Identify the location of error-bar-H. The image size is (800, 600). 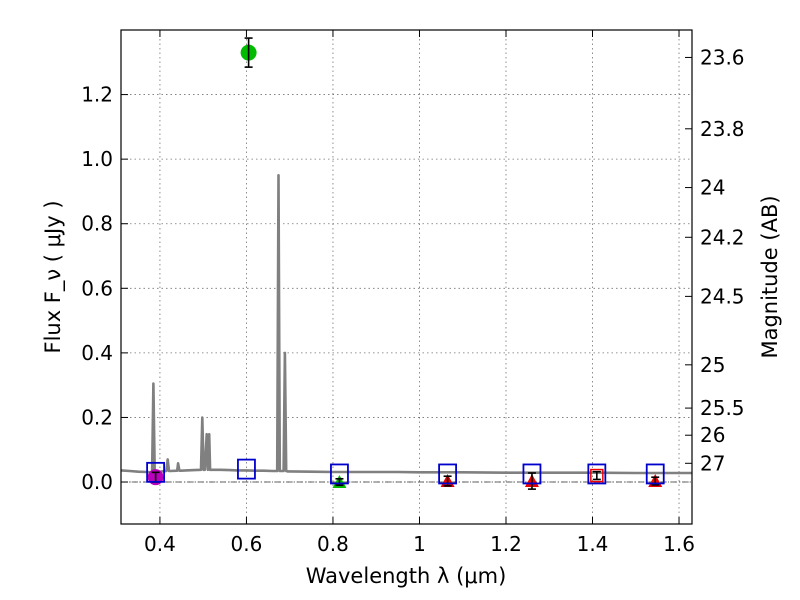
(596, 475).